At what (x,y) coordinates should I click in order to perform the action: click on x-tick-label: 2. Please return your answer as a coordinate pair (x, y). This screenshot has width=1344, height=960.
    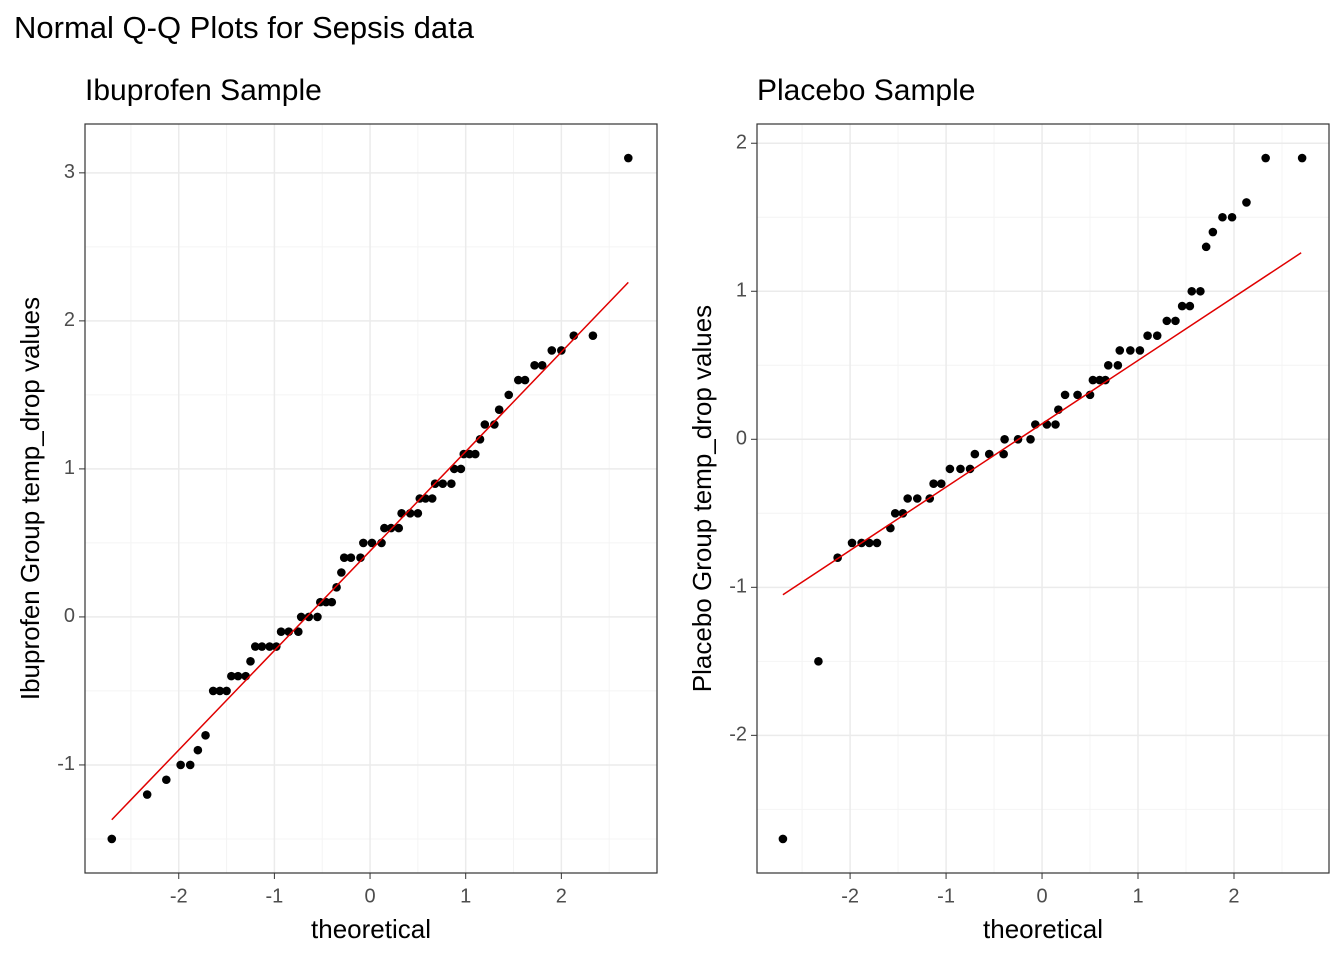
    Looking at the image, I should click on (561, 896).